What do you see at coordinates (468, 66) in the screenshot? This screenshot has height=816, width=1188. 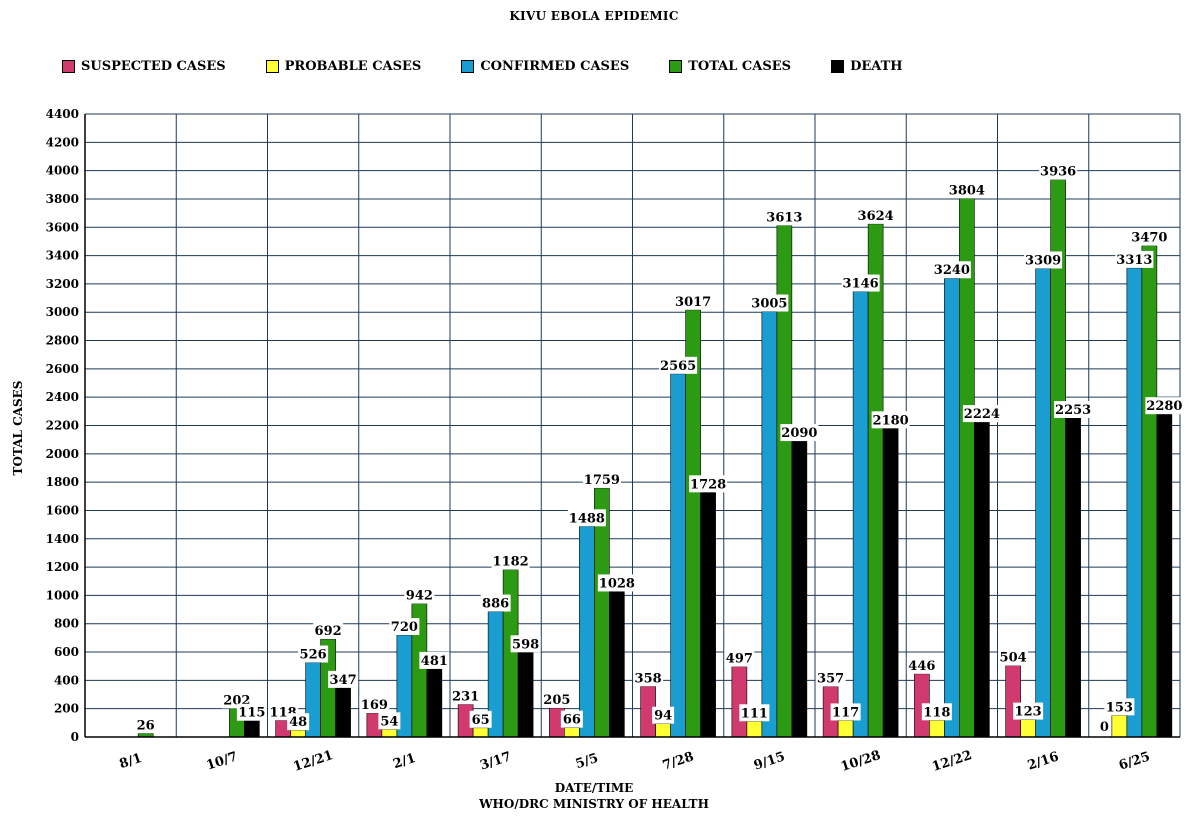 I see `legend-swatch-confirmed` at bounding box center [468, 66].